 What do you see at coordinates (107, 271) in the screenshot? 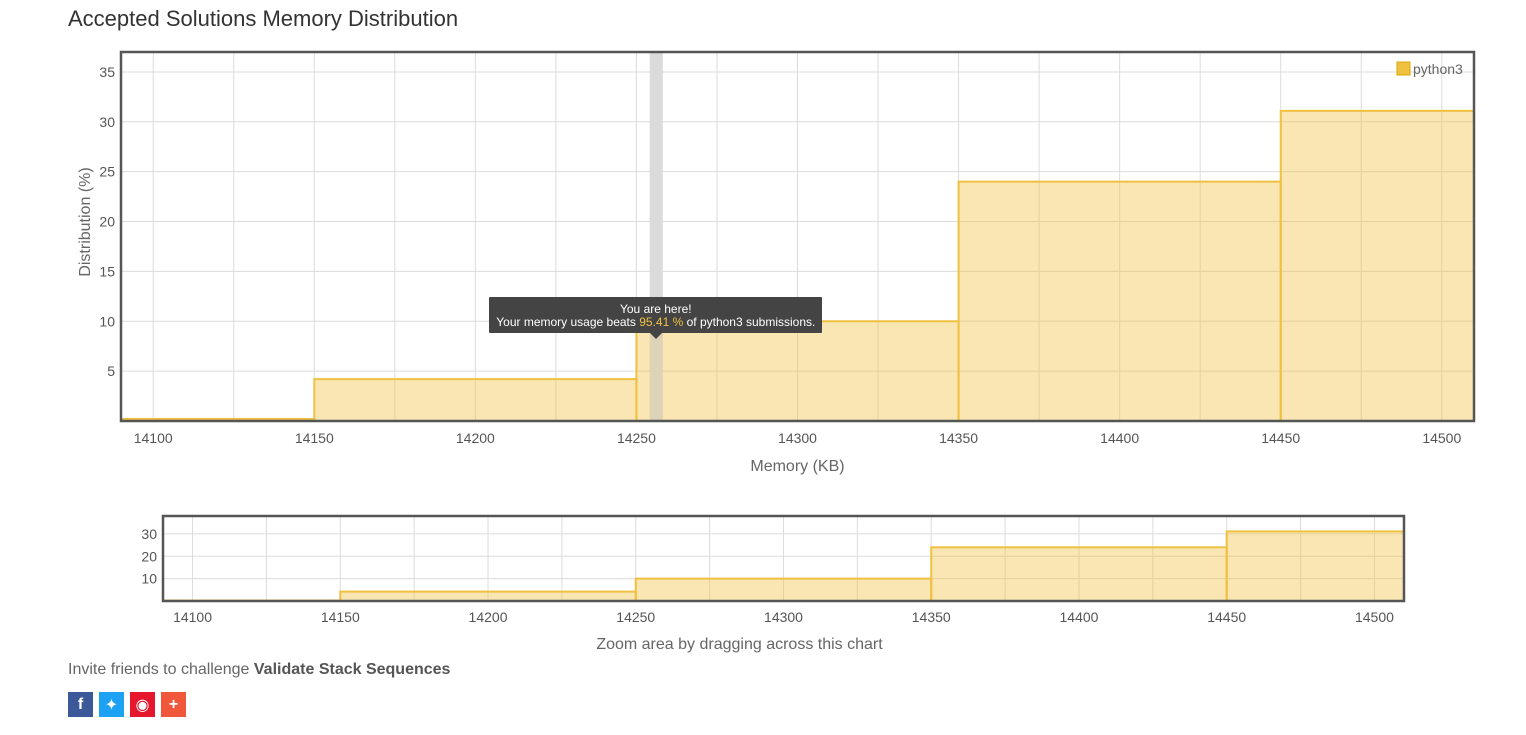
I see `y-tick-label: 15` at bounding box center [107, 271].